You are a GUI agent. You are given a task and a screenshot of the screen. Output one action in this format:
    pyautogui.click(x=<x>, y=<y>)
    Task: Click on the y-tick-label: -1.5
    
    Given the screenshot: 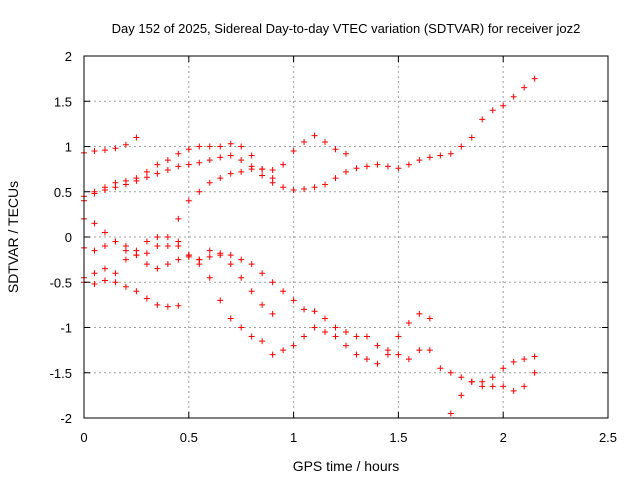 What is the action you would take?
    pyautogui.click(x=61, y=373)
    